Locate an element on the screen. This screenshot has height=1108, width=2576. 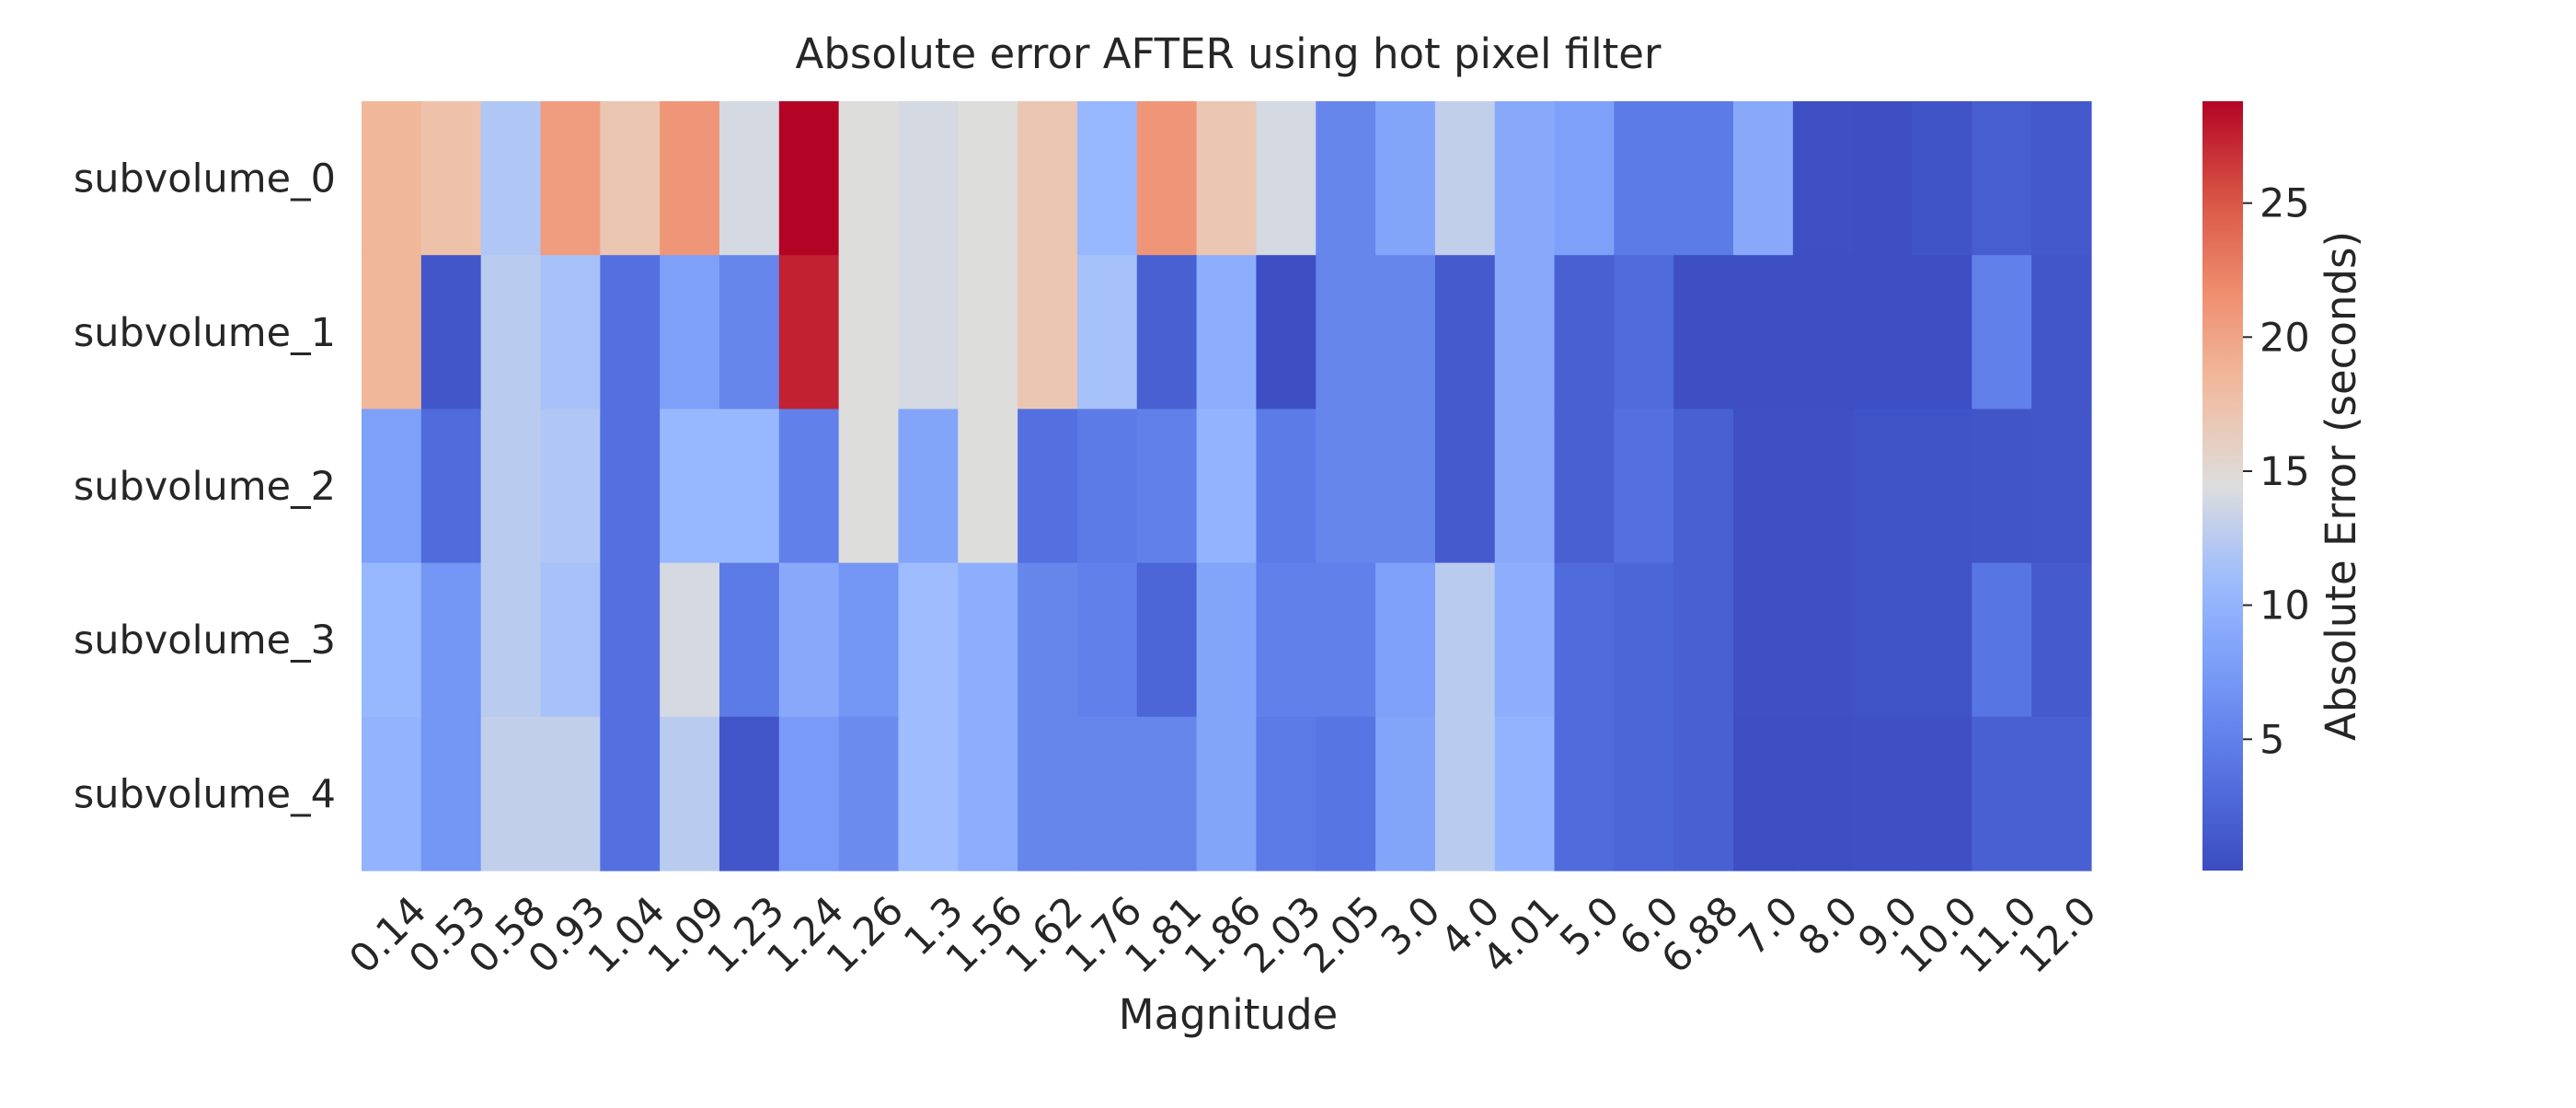
colorbar-tick-label: 15 is located at coordinates (2285, 472).